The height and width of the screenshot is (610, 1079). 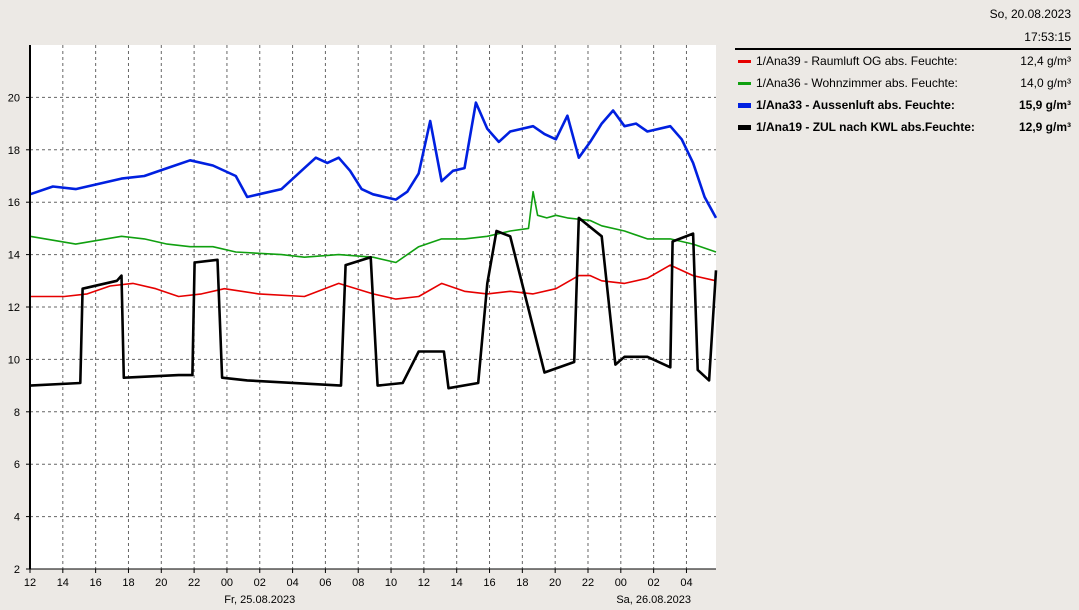 What do you see at coordinates (857, 83) in the screenshot?
I see `legend-label: 1/Ana36 - Wohnzimmer abs. Feuchte:` at bounding box center [857, 83].